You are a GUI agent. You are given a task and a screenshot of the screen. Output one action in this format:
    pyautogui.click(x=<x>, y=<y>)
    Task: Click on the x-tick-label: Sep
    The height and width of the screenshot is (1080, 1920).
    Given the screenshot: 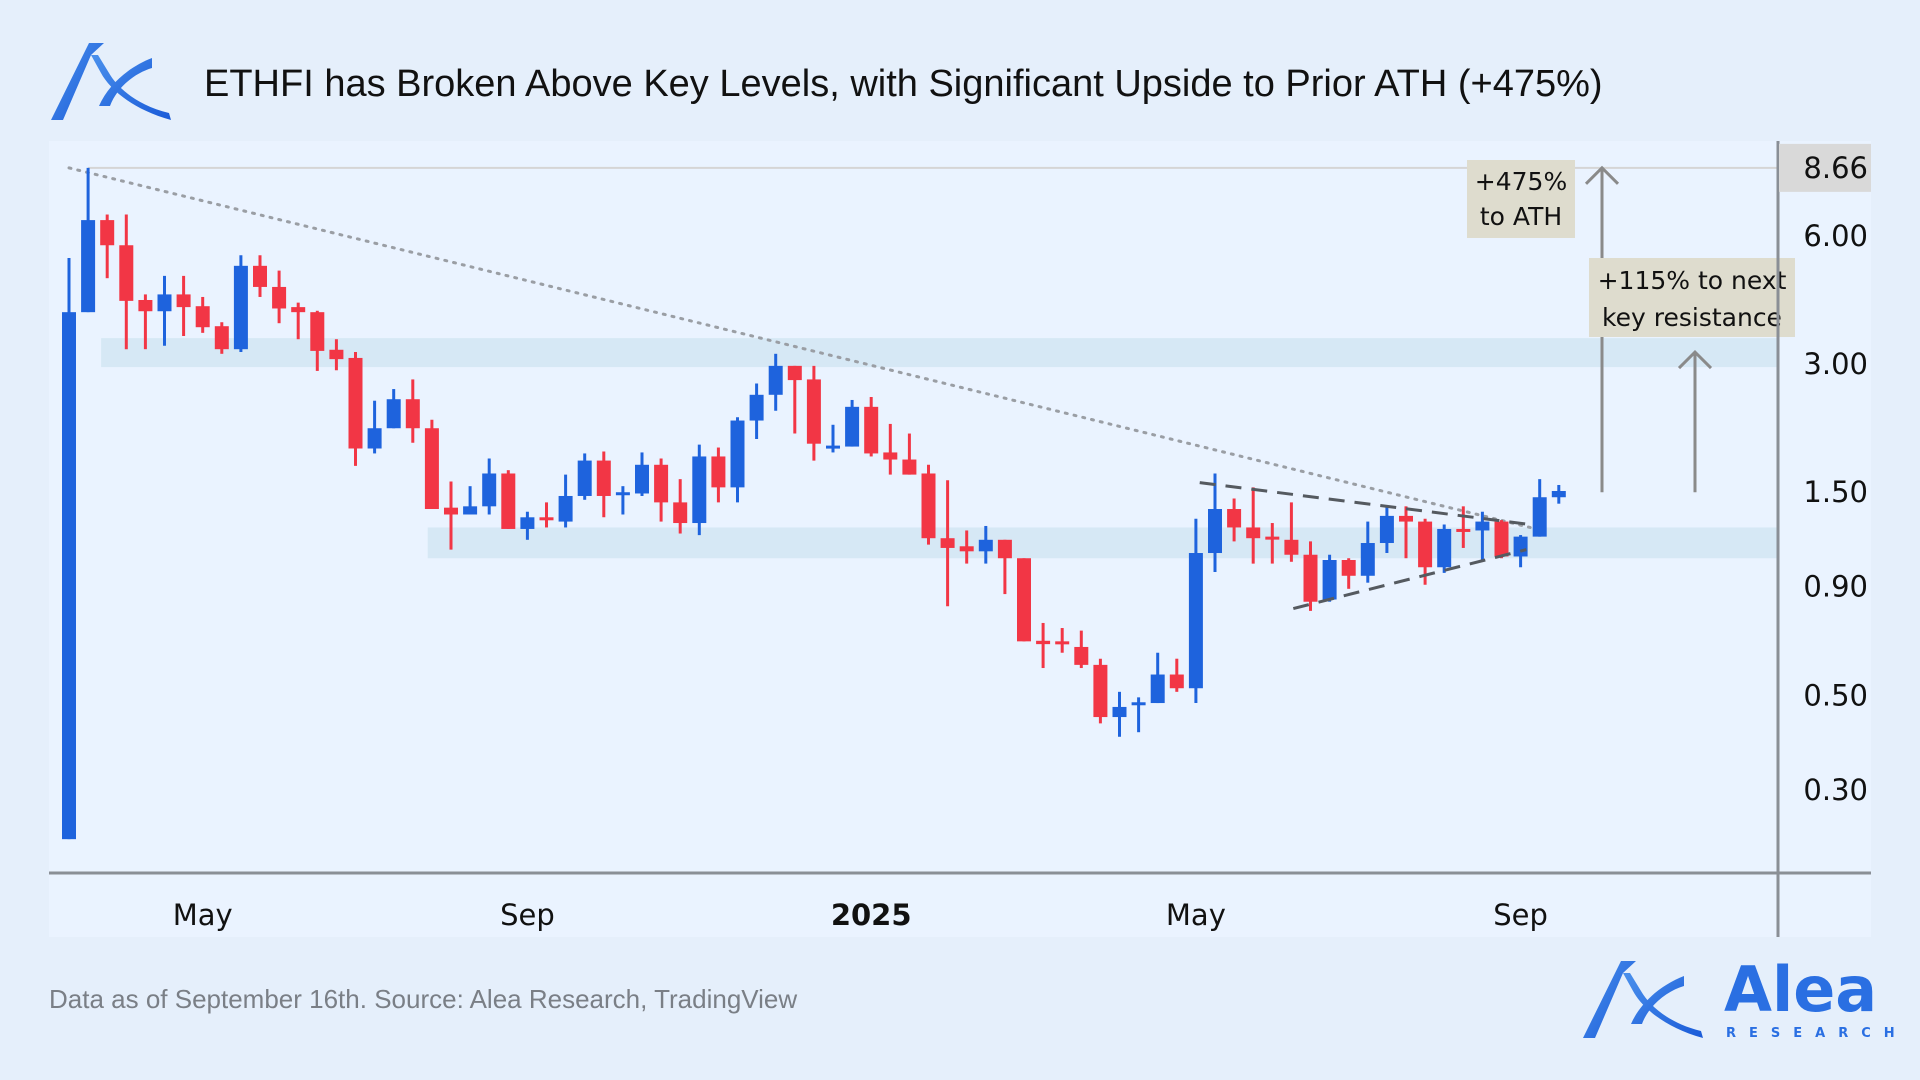 What is the action you would take?
    pyautogui.click(x=1520, y=915)
    